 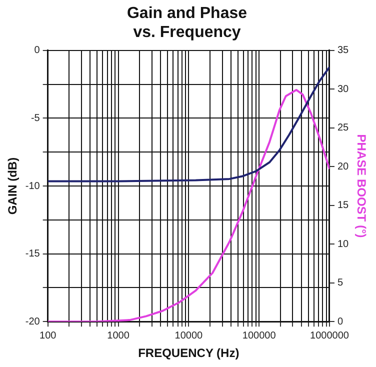 I want to click on y2-axis-title: PHASE BOOST (°), so click(x=361, y=186).